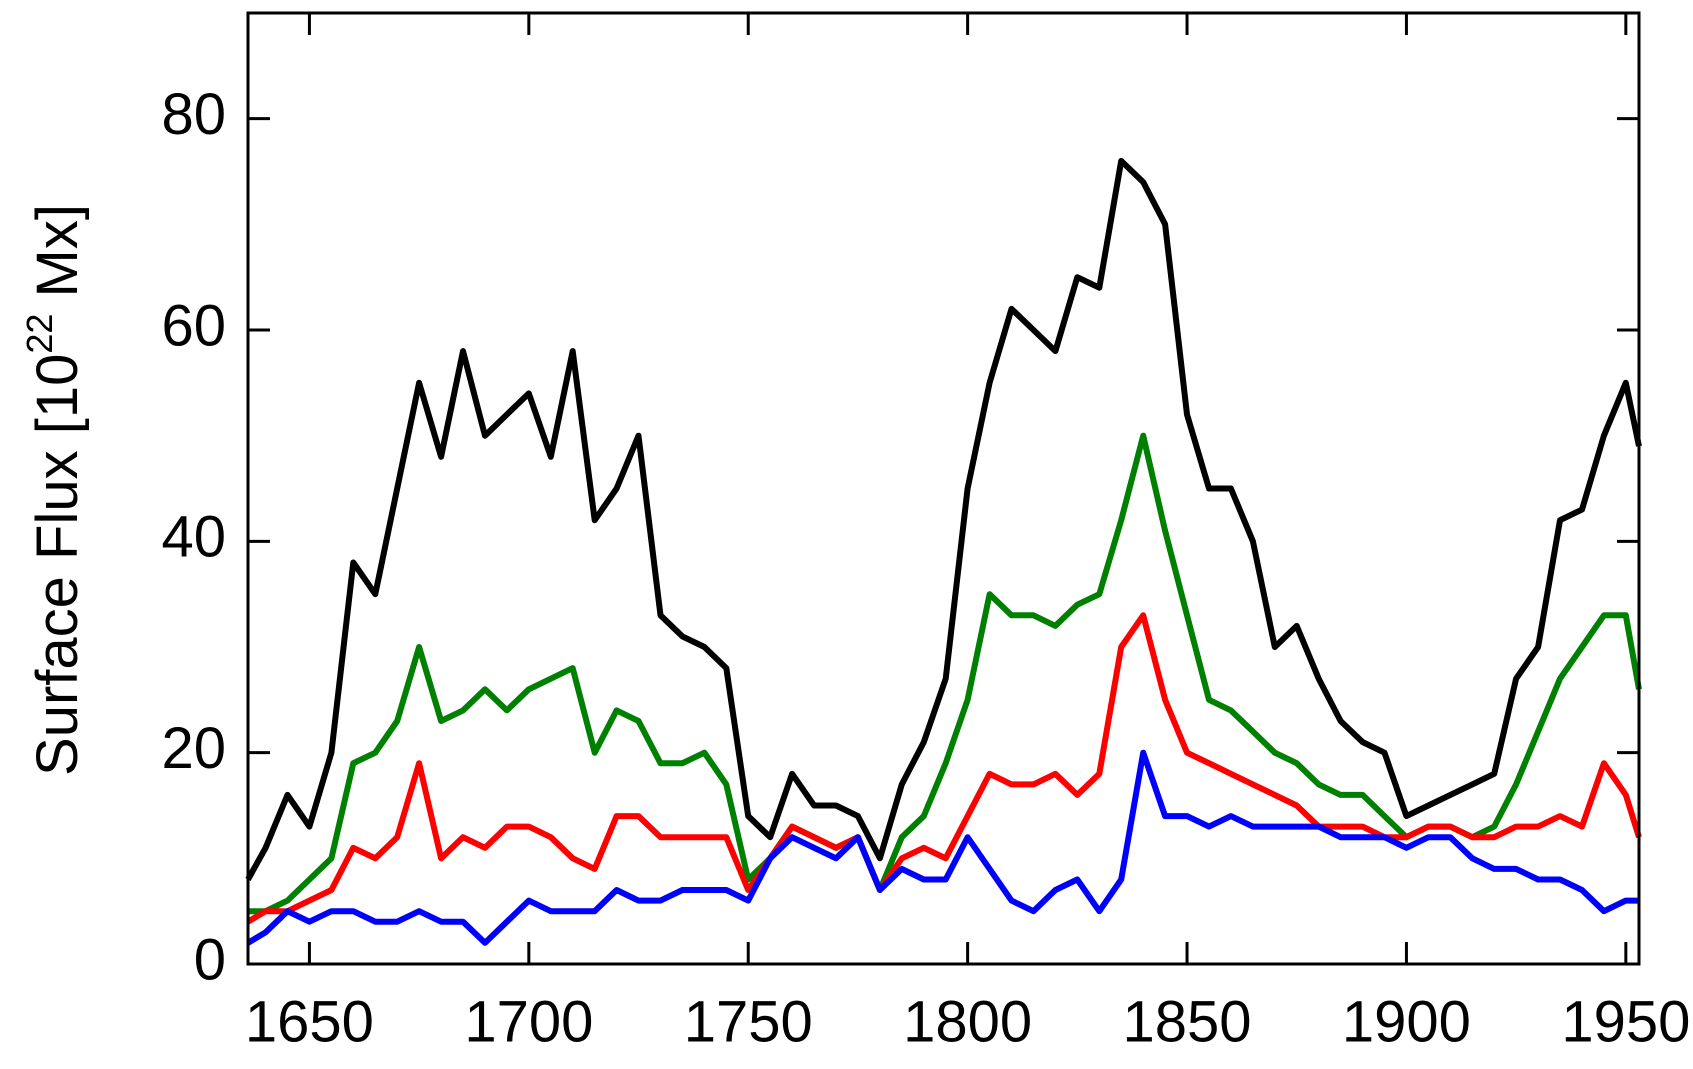 The width and height of the screenshot is (1693, 1069). Describe the element at coordinates (1406, 1021) in the screenshot. I see `x-tick-label: 1900` at that location.